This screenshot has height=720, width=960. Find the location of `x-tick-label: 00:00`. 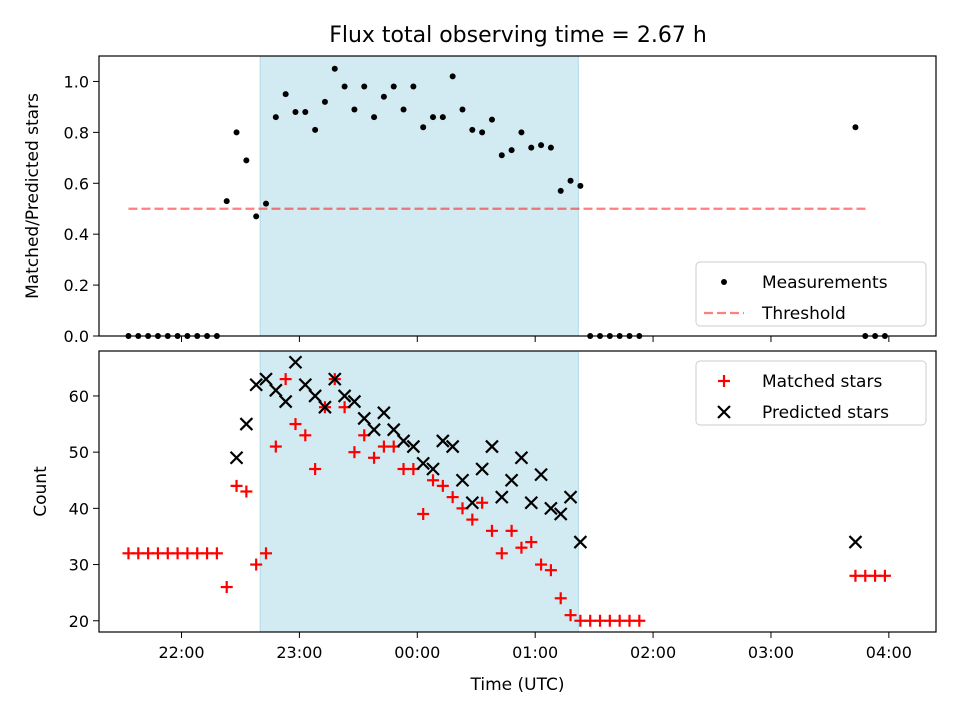

x-tick-label: 00:00 is located at coordinates (417, 652).